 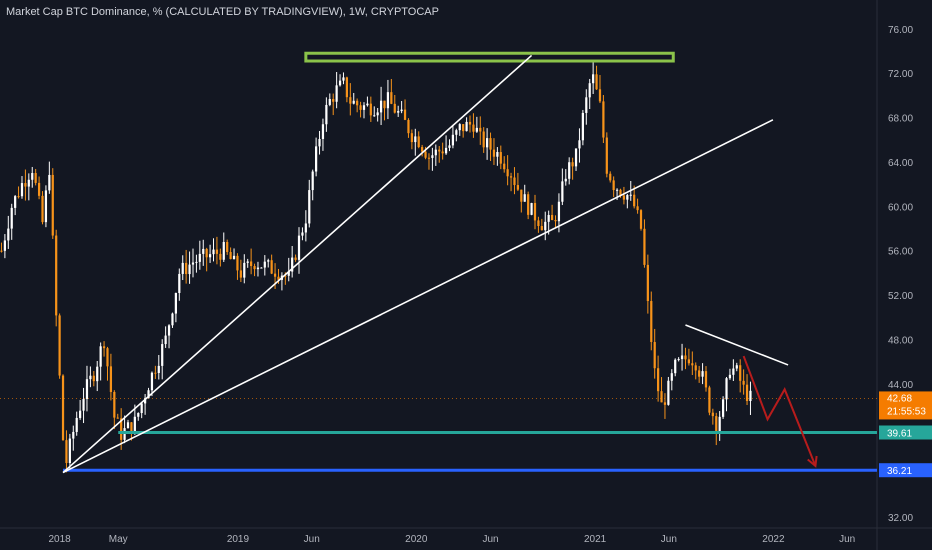 I want to click on price-tick-label: 68.00, so click(x=900, y=119).